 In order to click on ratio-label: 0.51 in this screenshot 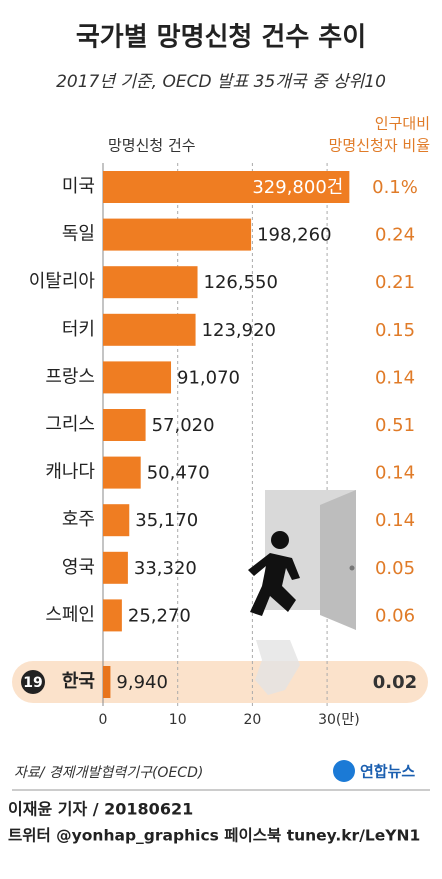, I will do `click(395, 425)`.